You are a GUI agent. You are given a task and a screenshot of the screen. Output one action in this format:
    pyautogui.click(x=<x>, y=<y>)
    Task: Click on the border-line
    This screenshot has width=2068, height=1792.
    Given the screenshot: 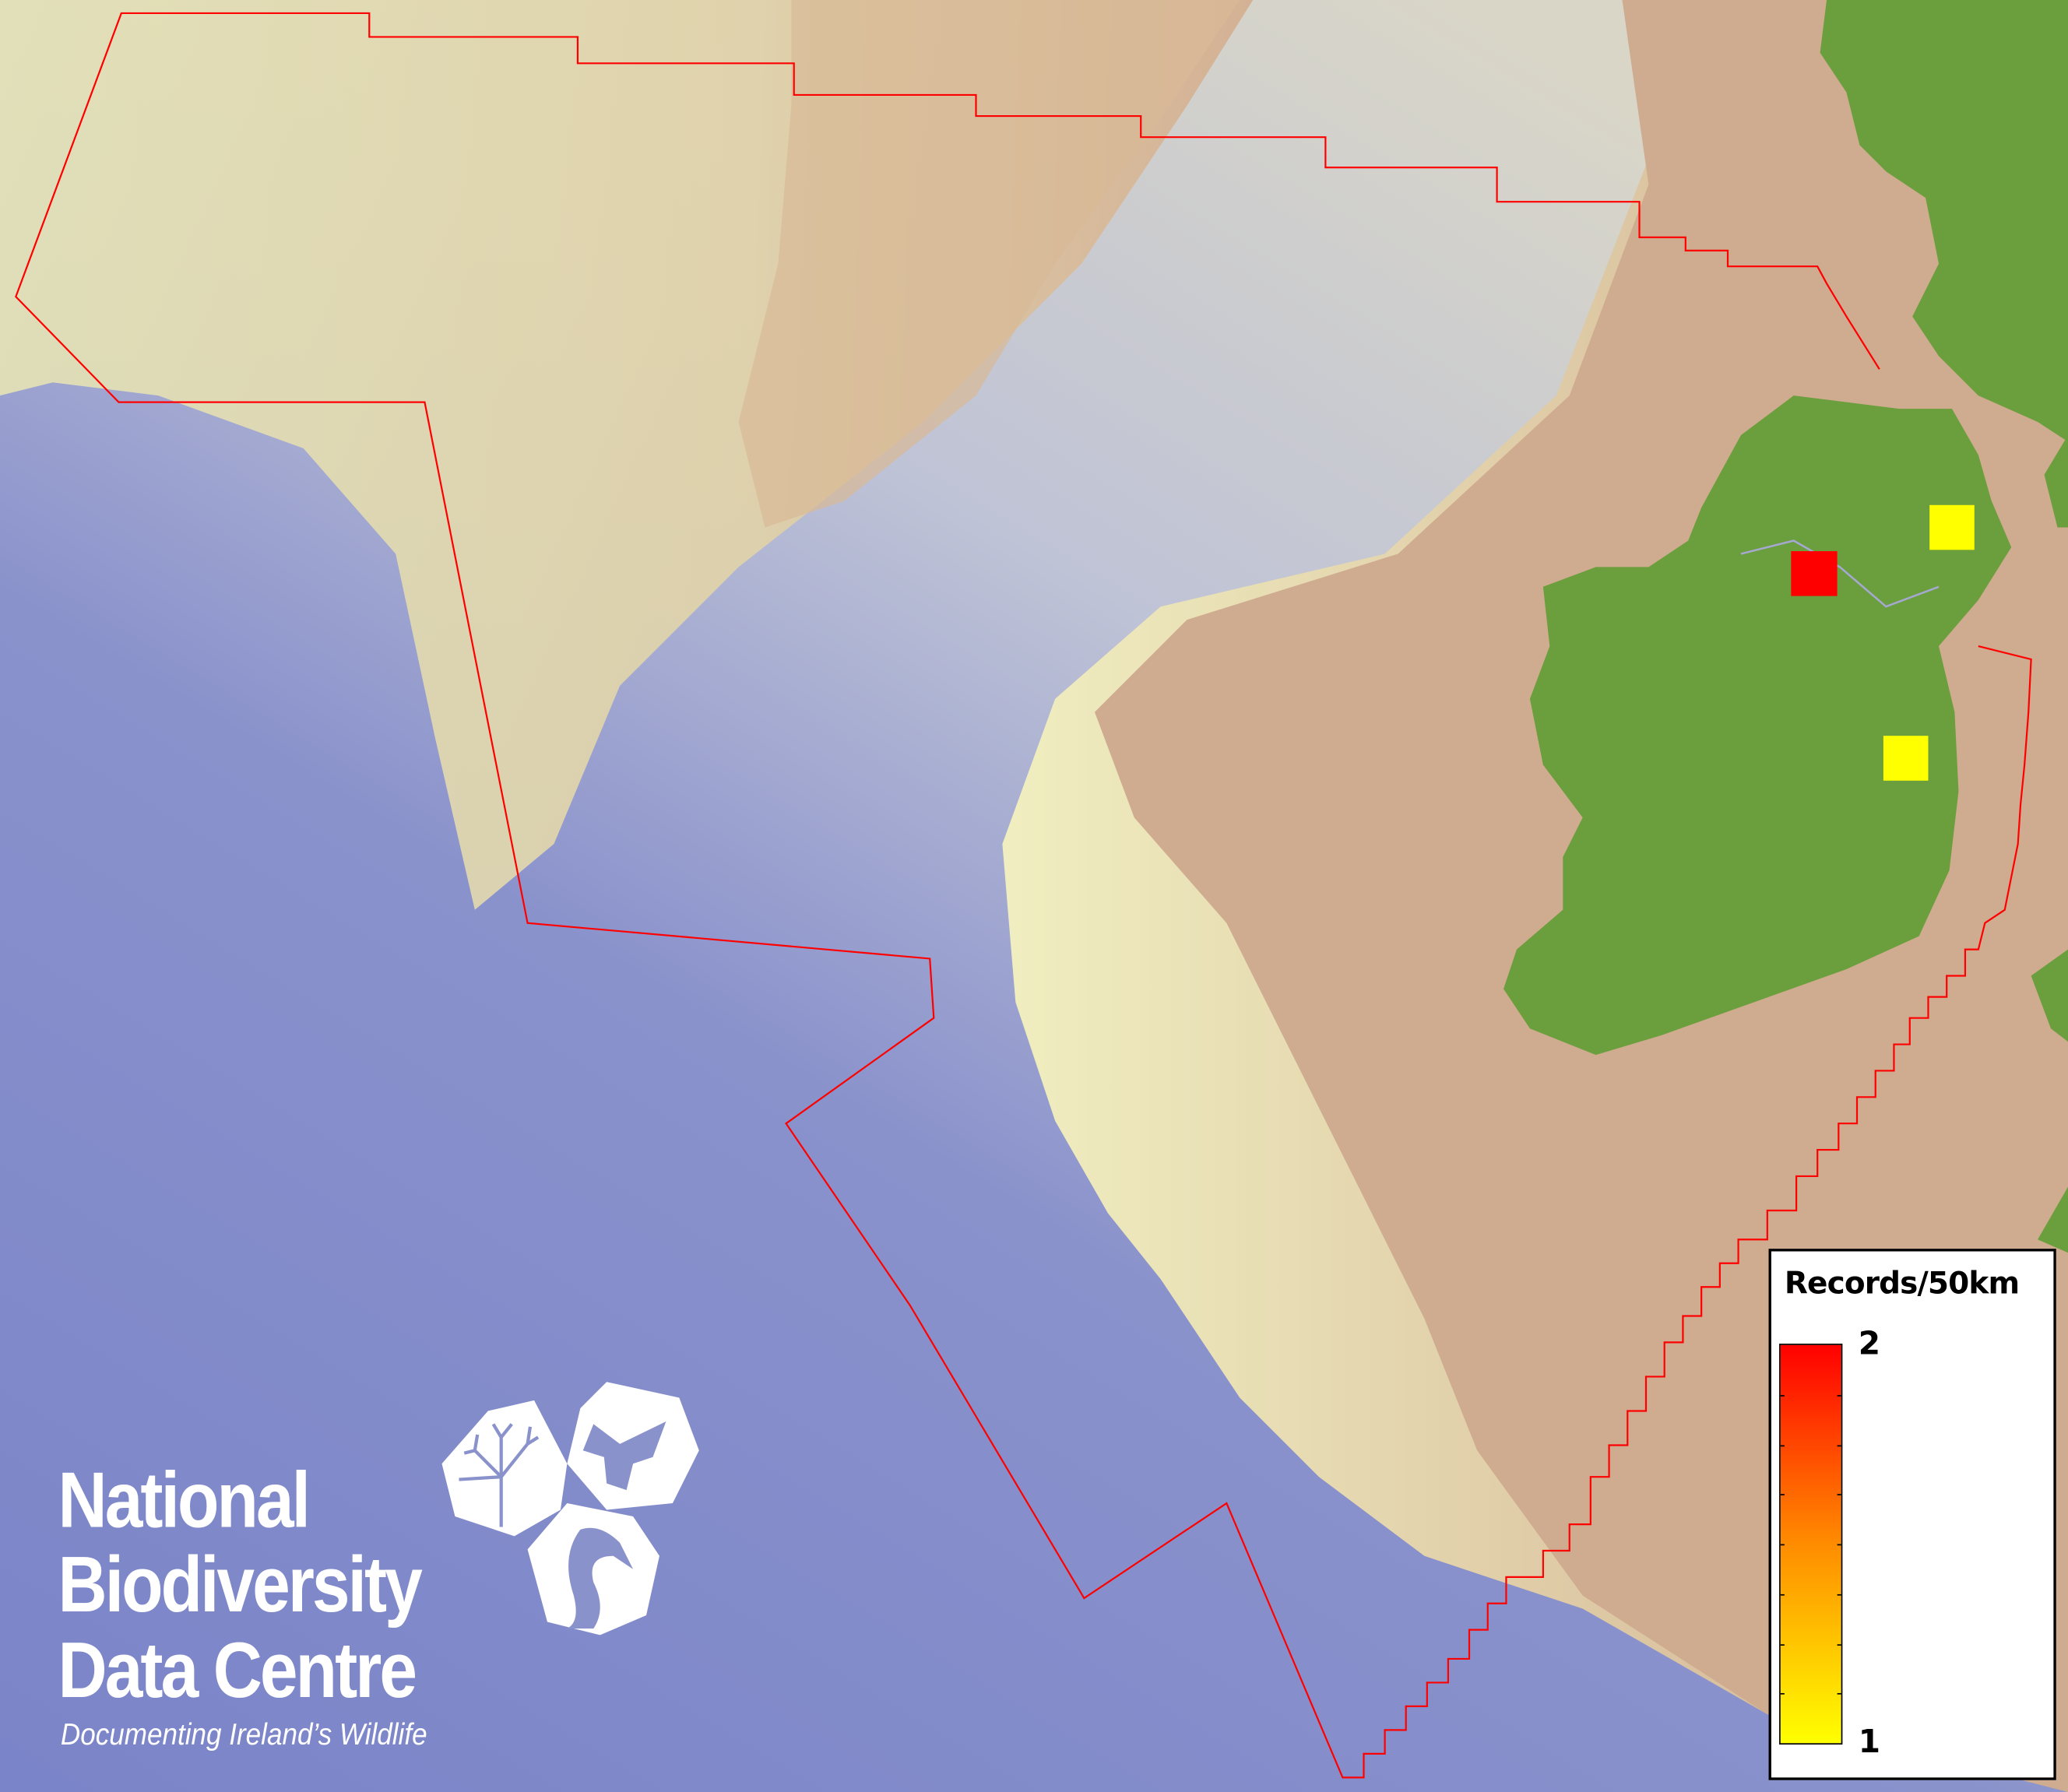 What is the action you would take?
    pyautogui.click(x=1840, y=573)
    